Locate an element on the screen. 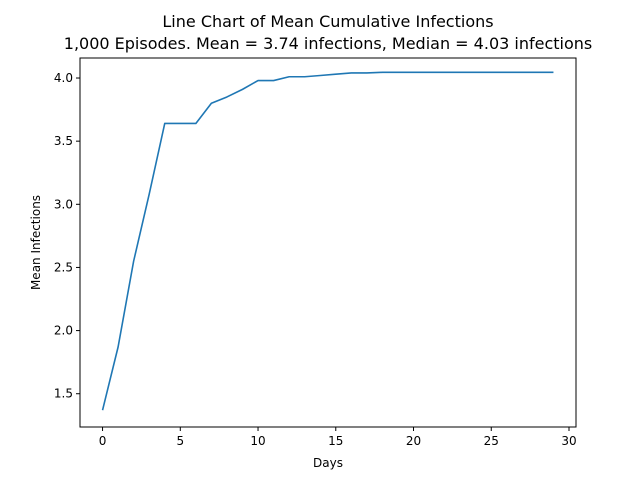 Image resolution: width=640 pixels, height=480 pixels. y-axis: 1.5 2.0 2.5 3.0 3.5 4.0 is located at coordinates (67, 236).